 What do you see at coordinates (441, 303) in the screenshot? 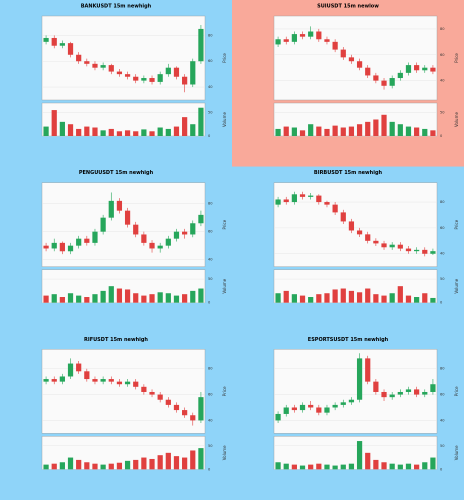
I see `volume-tick-label: 0` at bounding box center [441, 303].